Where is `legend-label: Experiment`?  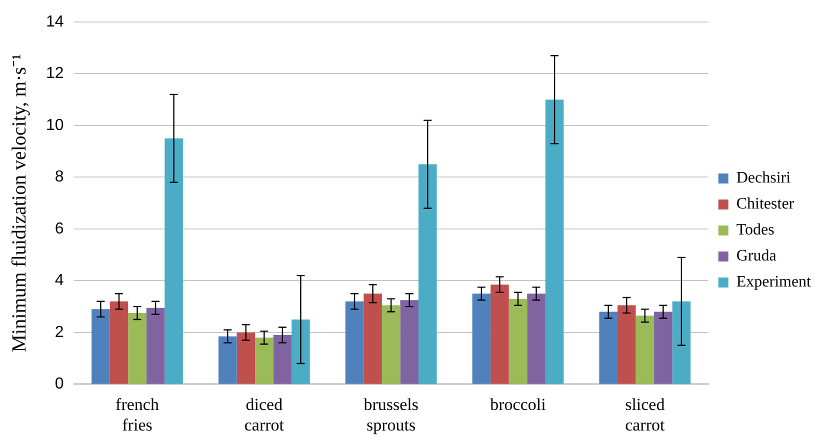 legend-label: Experiment is located at coordinates (774, 282).